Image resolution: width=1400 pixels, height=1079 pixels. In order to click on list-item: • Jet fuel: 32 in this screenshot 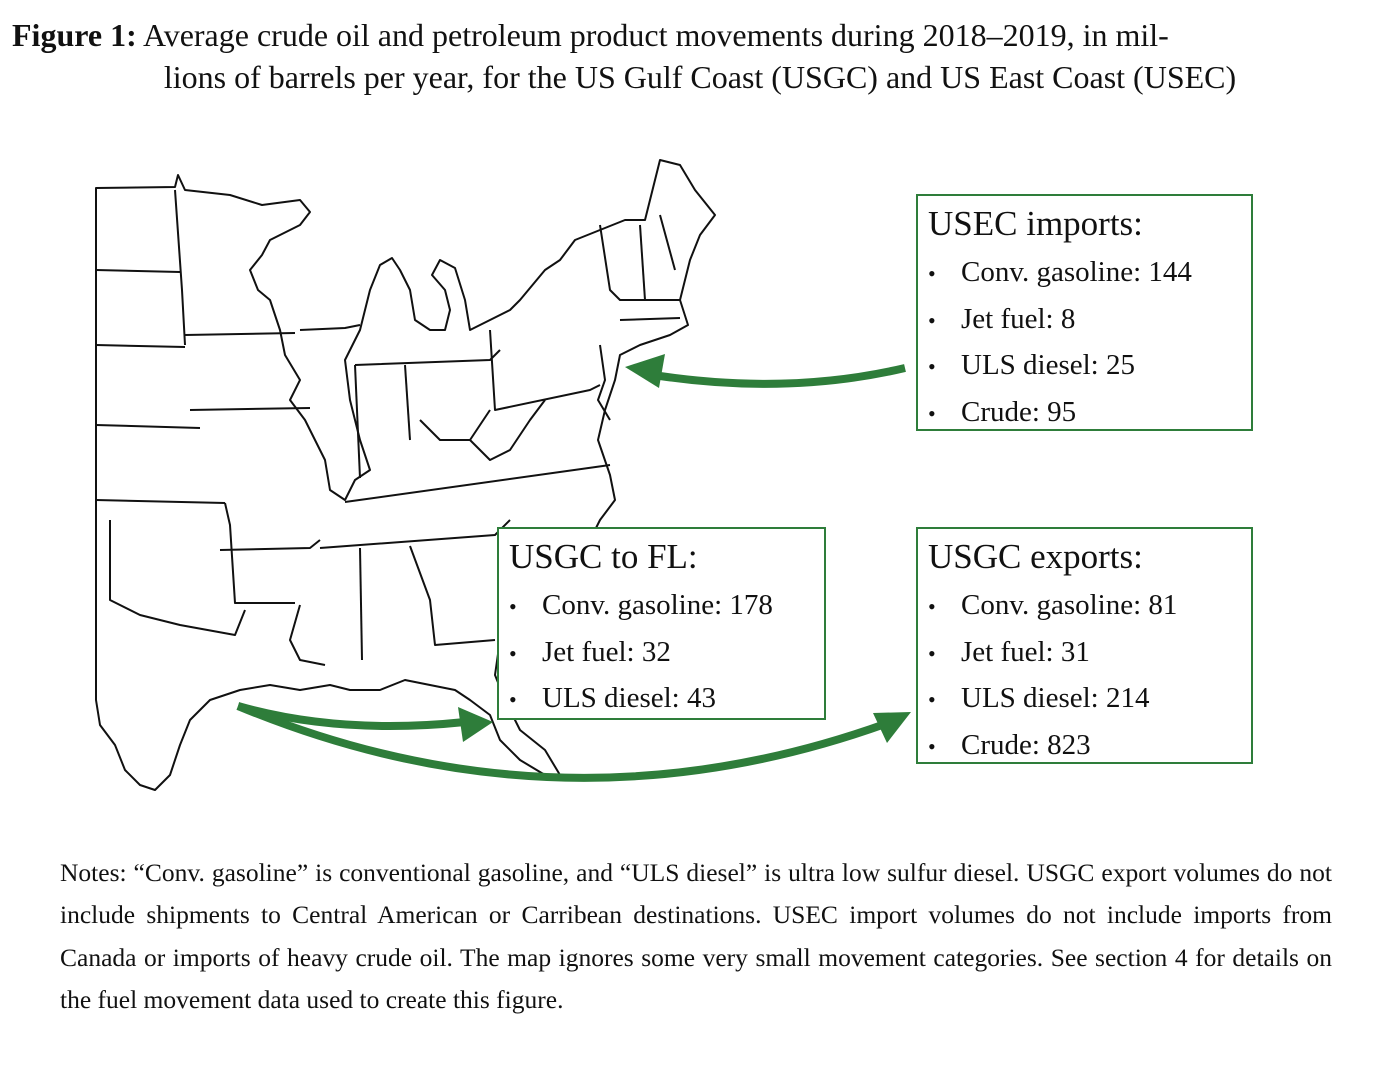, I will do `click(661, 653)`.